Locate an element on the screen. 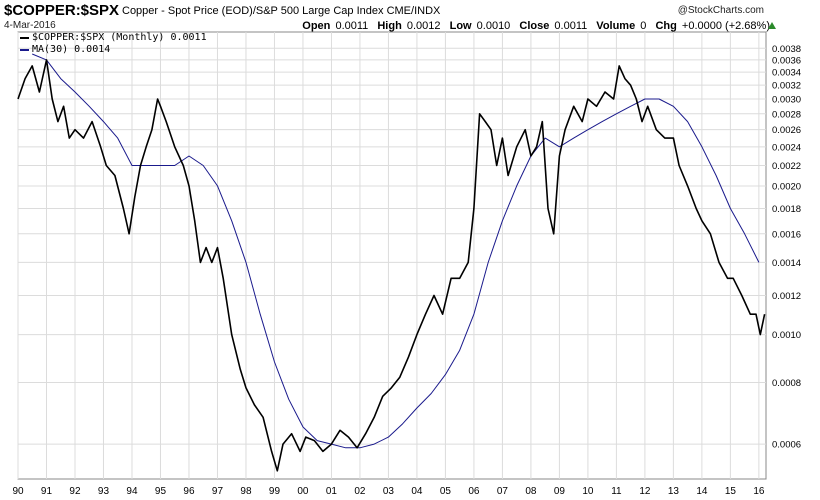 The height and width of the screenshot is (500, 820). x-tick-label: 12 is located at coordinates (645, 491).